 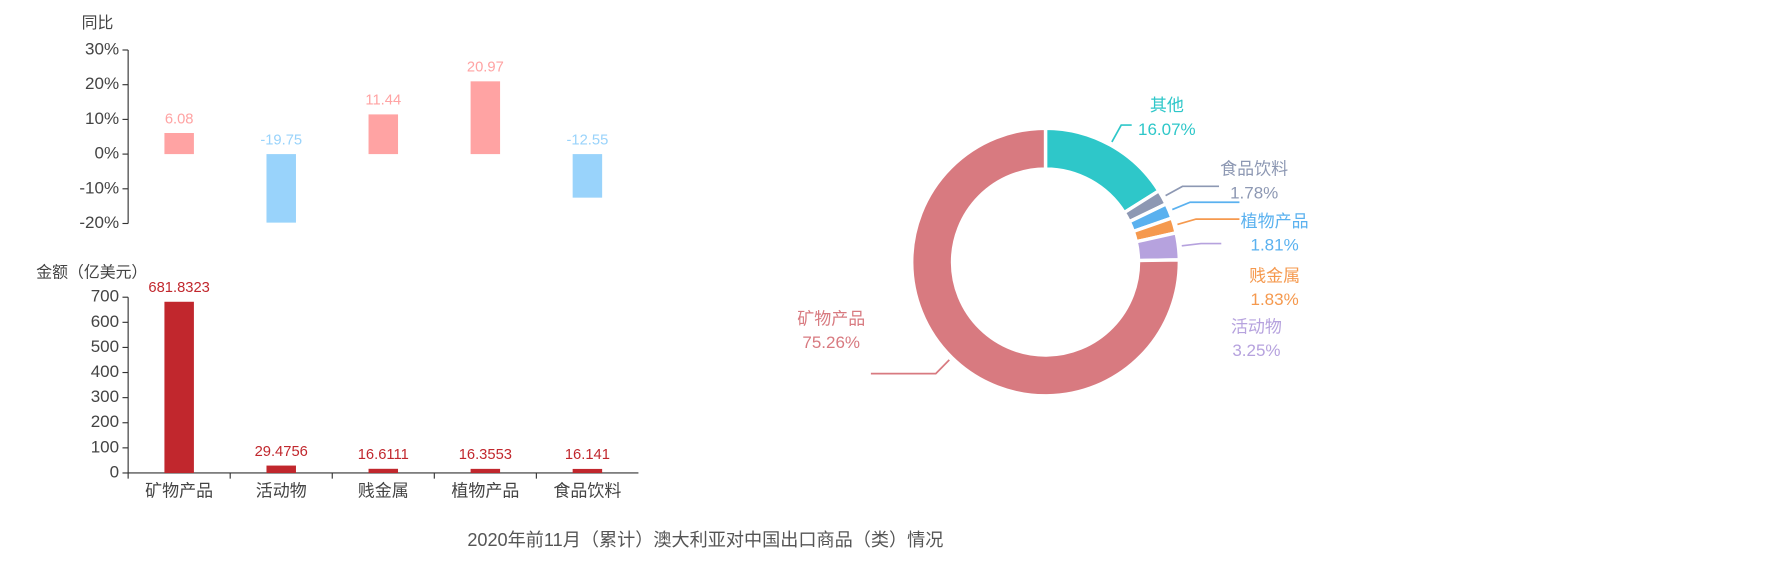 I want to click on pie-label-name: 其他, so click(x=1167, y=105).